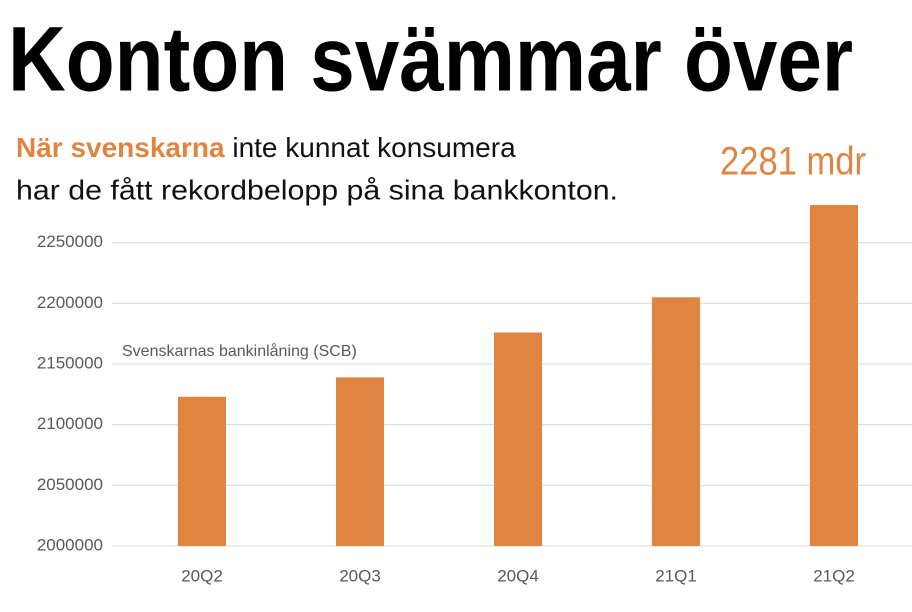 This screenshot has width=912, height=612. I want to click on y-tick-label: 2200000, so click(70, 302).